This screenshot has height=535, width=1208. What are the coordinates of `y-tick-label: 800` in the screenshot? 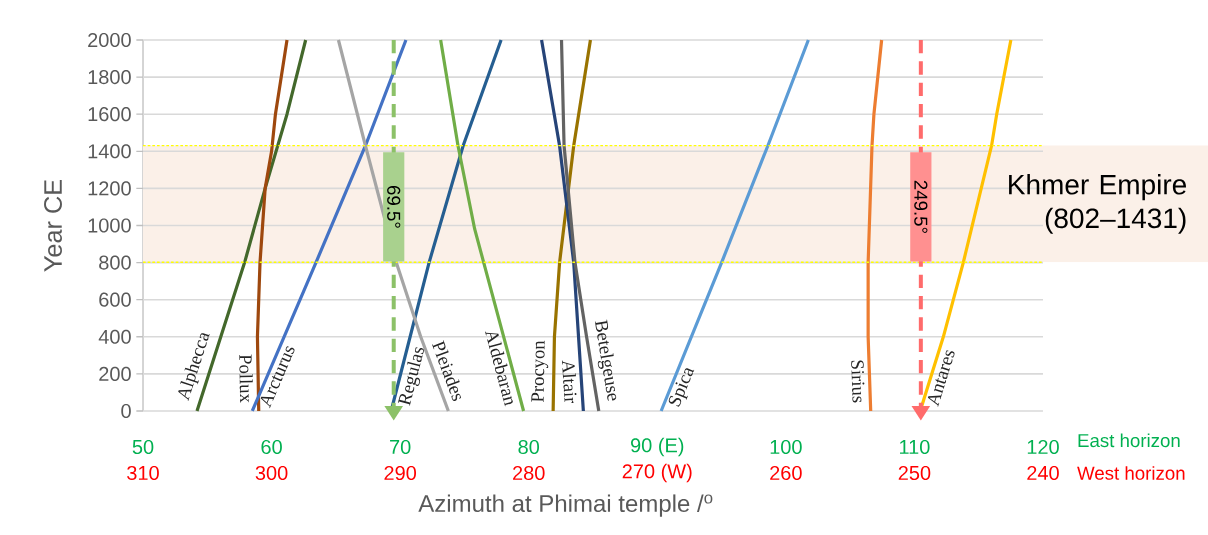 It's located at (115, 262).